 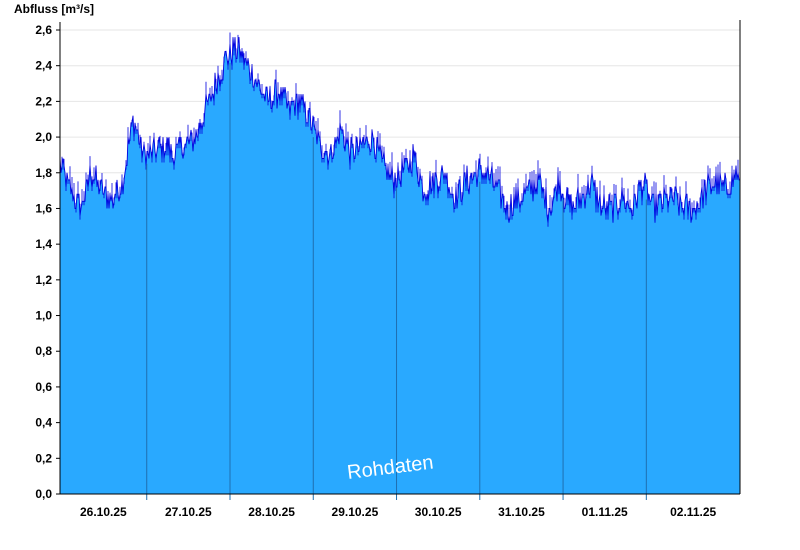 What do you see at coordinates (43, 244) in the screenshot?
I see `y-tick-label-7: 1,4` at bounding box center [43, 244].